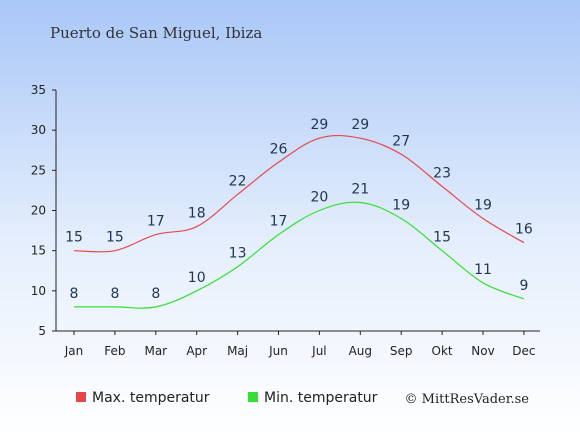 This screenshot has height=435, width=580. I want to click on x-tick-label: Okt, so click(442, 351).